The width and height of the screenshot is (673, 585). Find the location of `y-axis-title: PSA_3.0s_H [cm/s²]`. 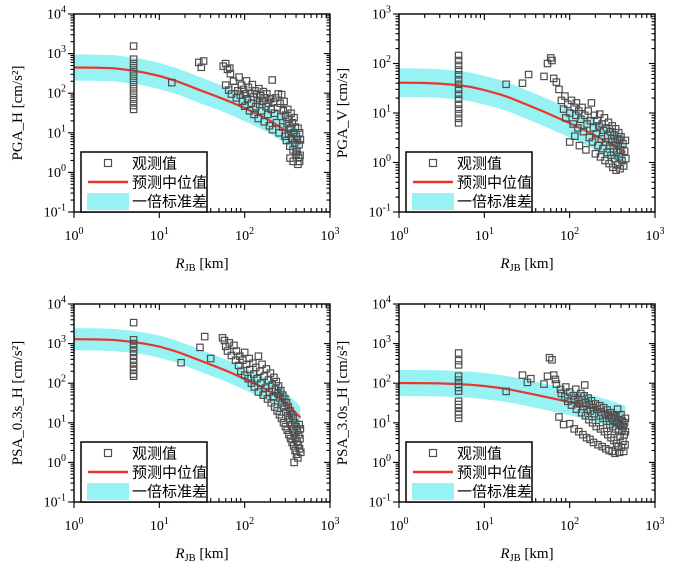

y-axis-title: PSA_3.0s_H [cm/s²] is located at coordinates (343, 403).